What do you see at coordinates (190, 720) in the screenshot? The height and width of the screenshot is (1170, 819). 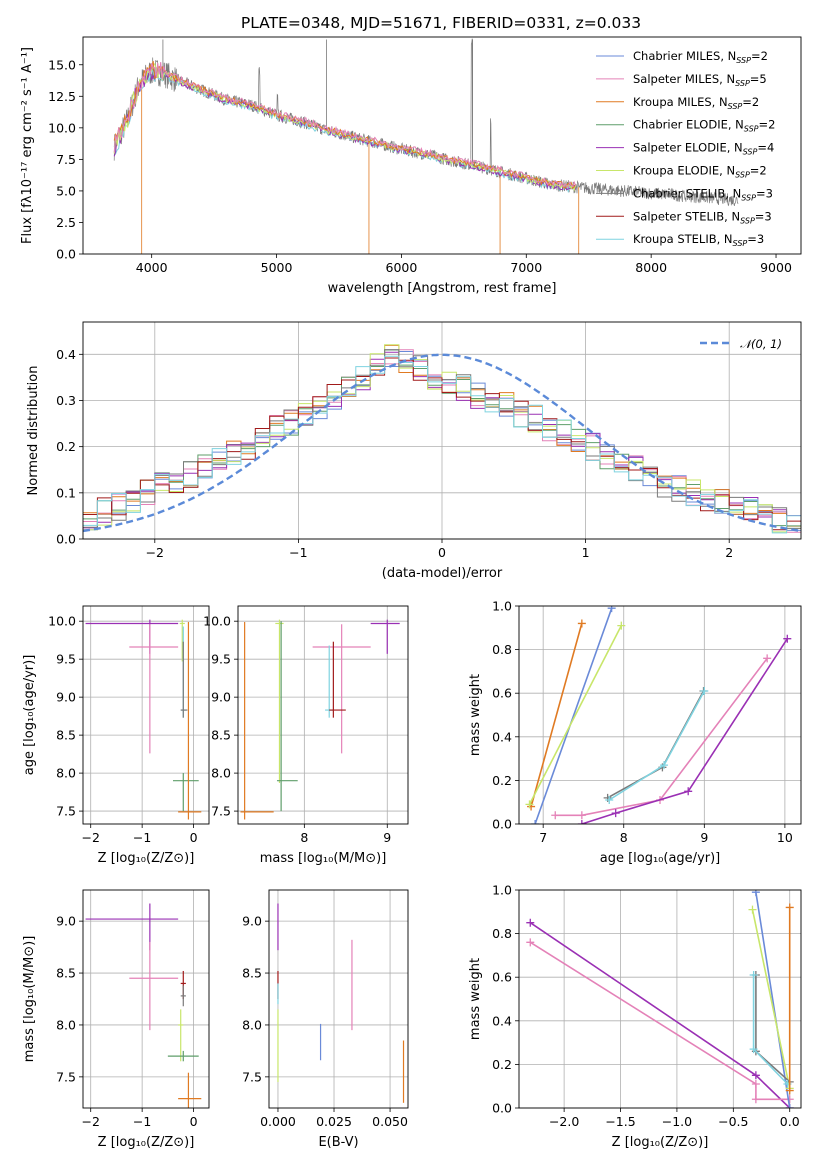 I see `errorbar-kroupa_miles` at bounding box center [190, 720].